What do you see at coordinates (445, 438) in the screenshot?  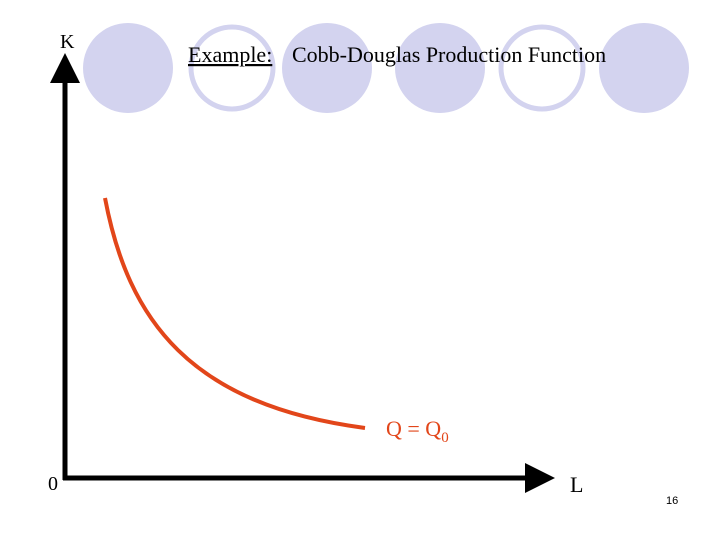 I see `curve-label-subscript: 0` at bounding box center [445, 438].